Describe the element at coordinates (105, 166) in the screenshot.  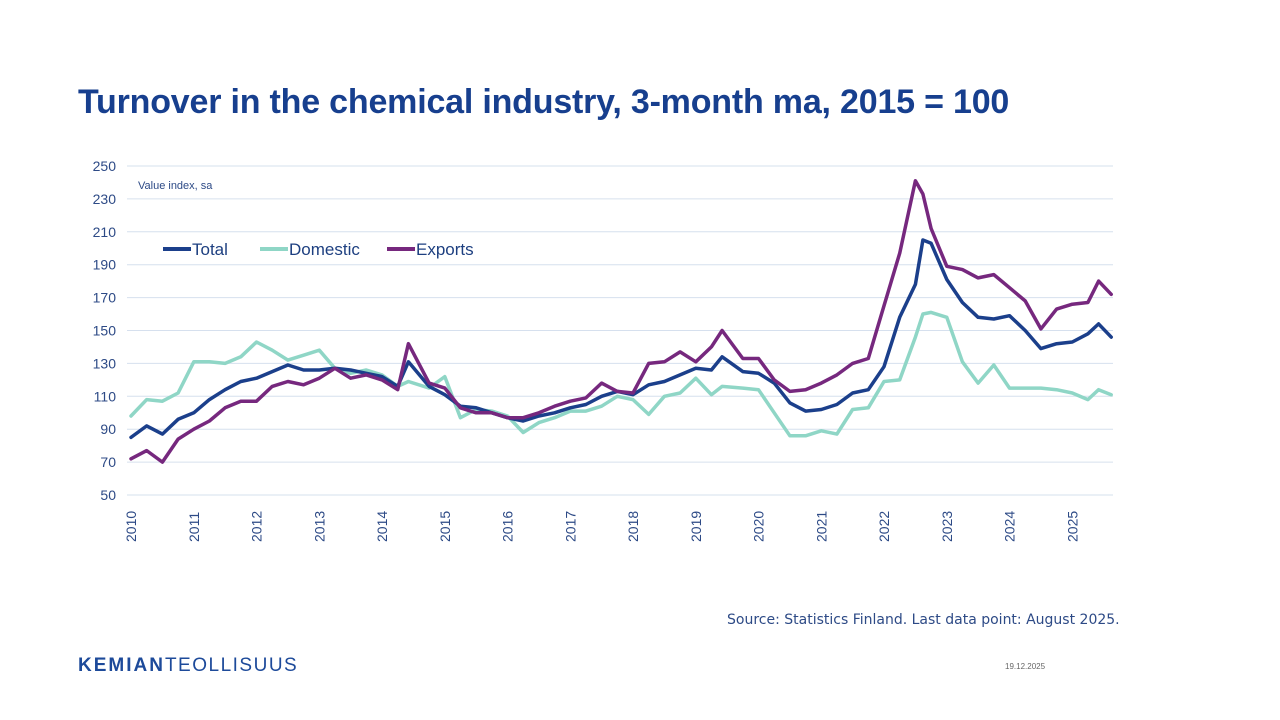
I see `y-tick-label: 250` at that location.